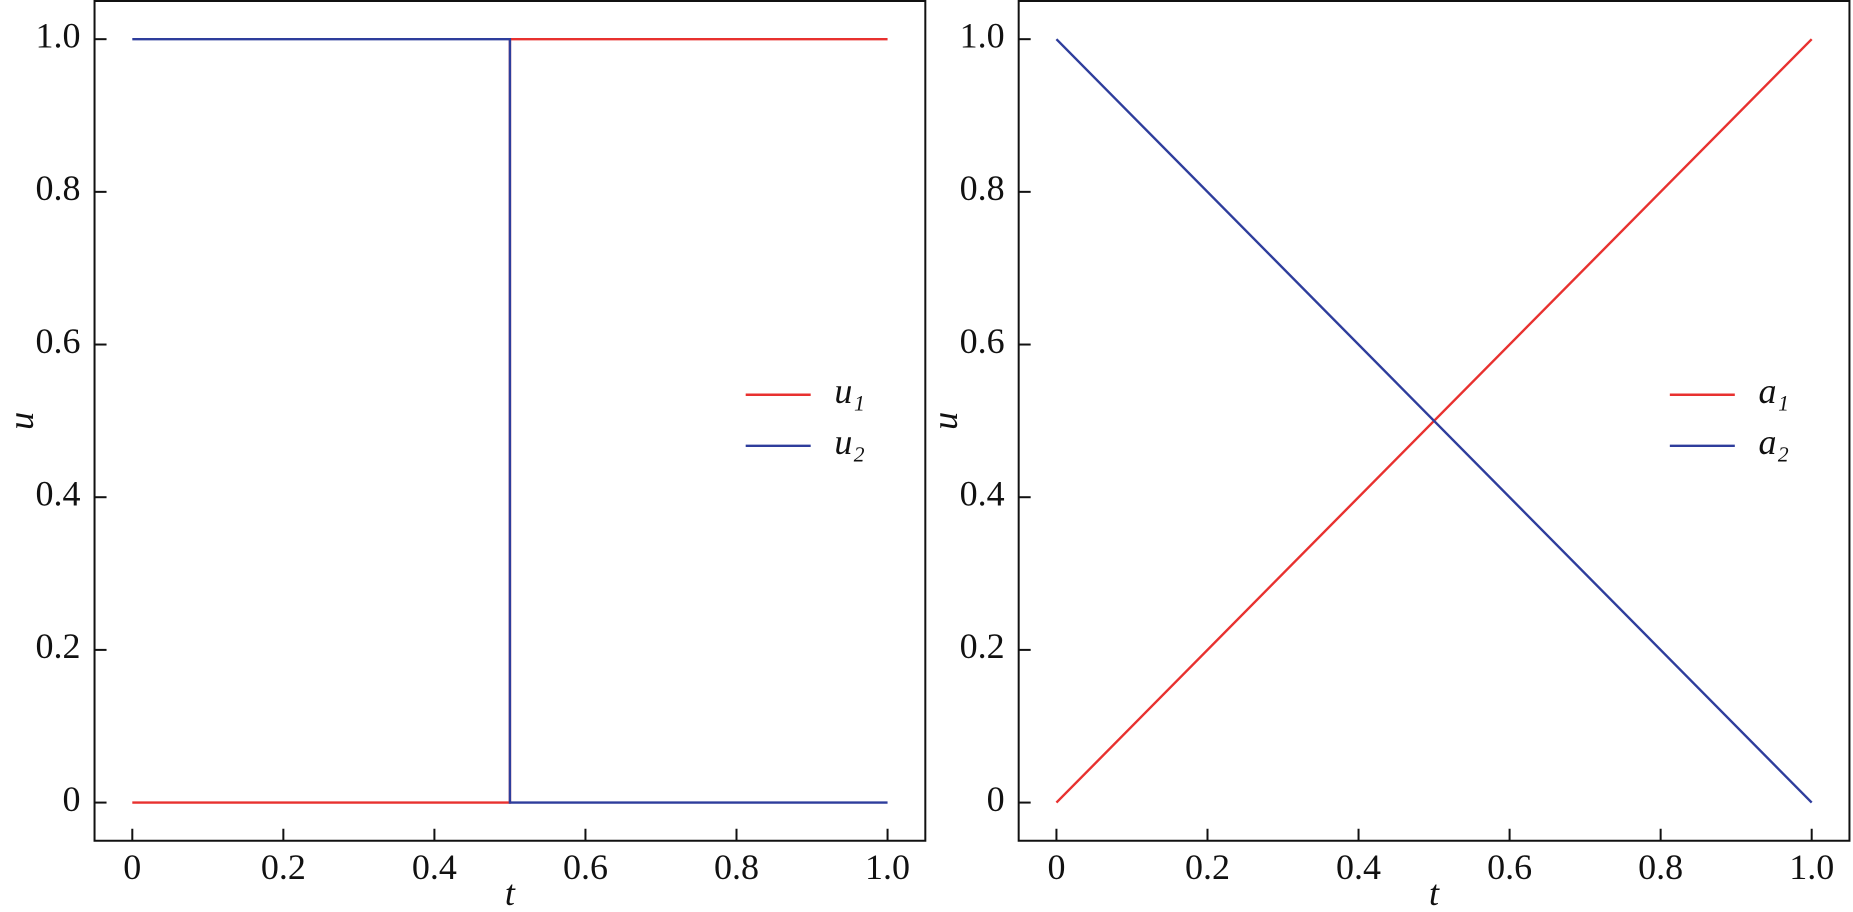  What do you see at coordinates (1773, 391) in the screenshot?
I see `legend-label: a₁` at bounding box center [1773, 391].